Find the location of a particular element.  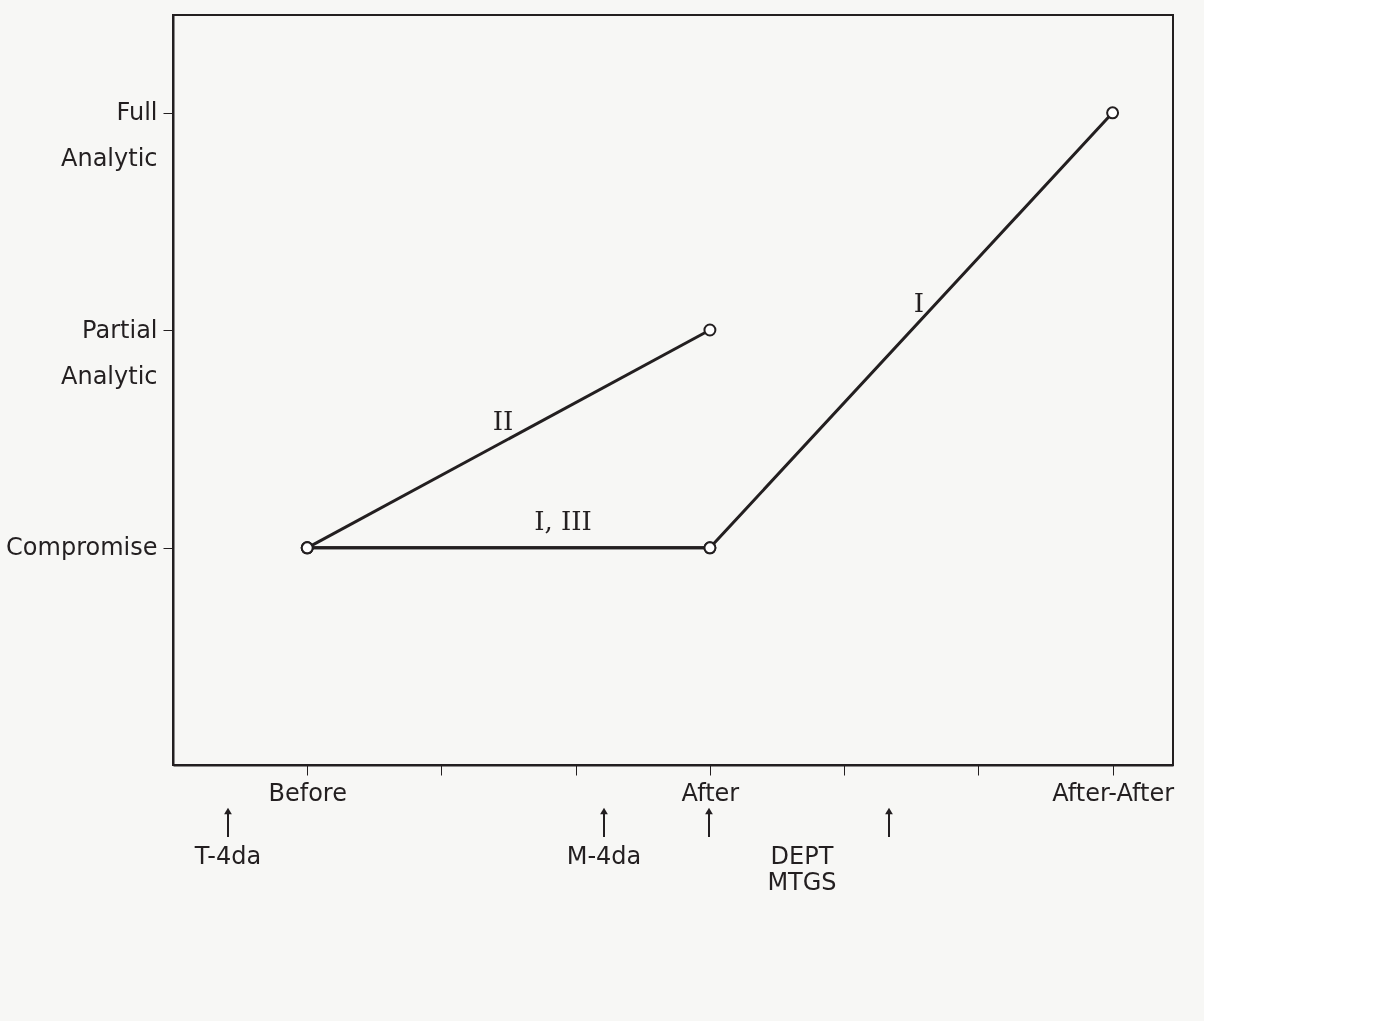

text: Partial Analytic is located at coordinates (109, 352).